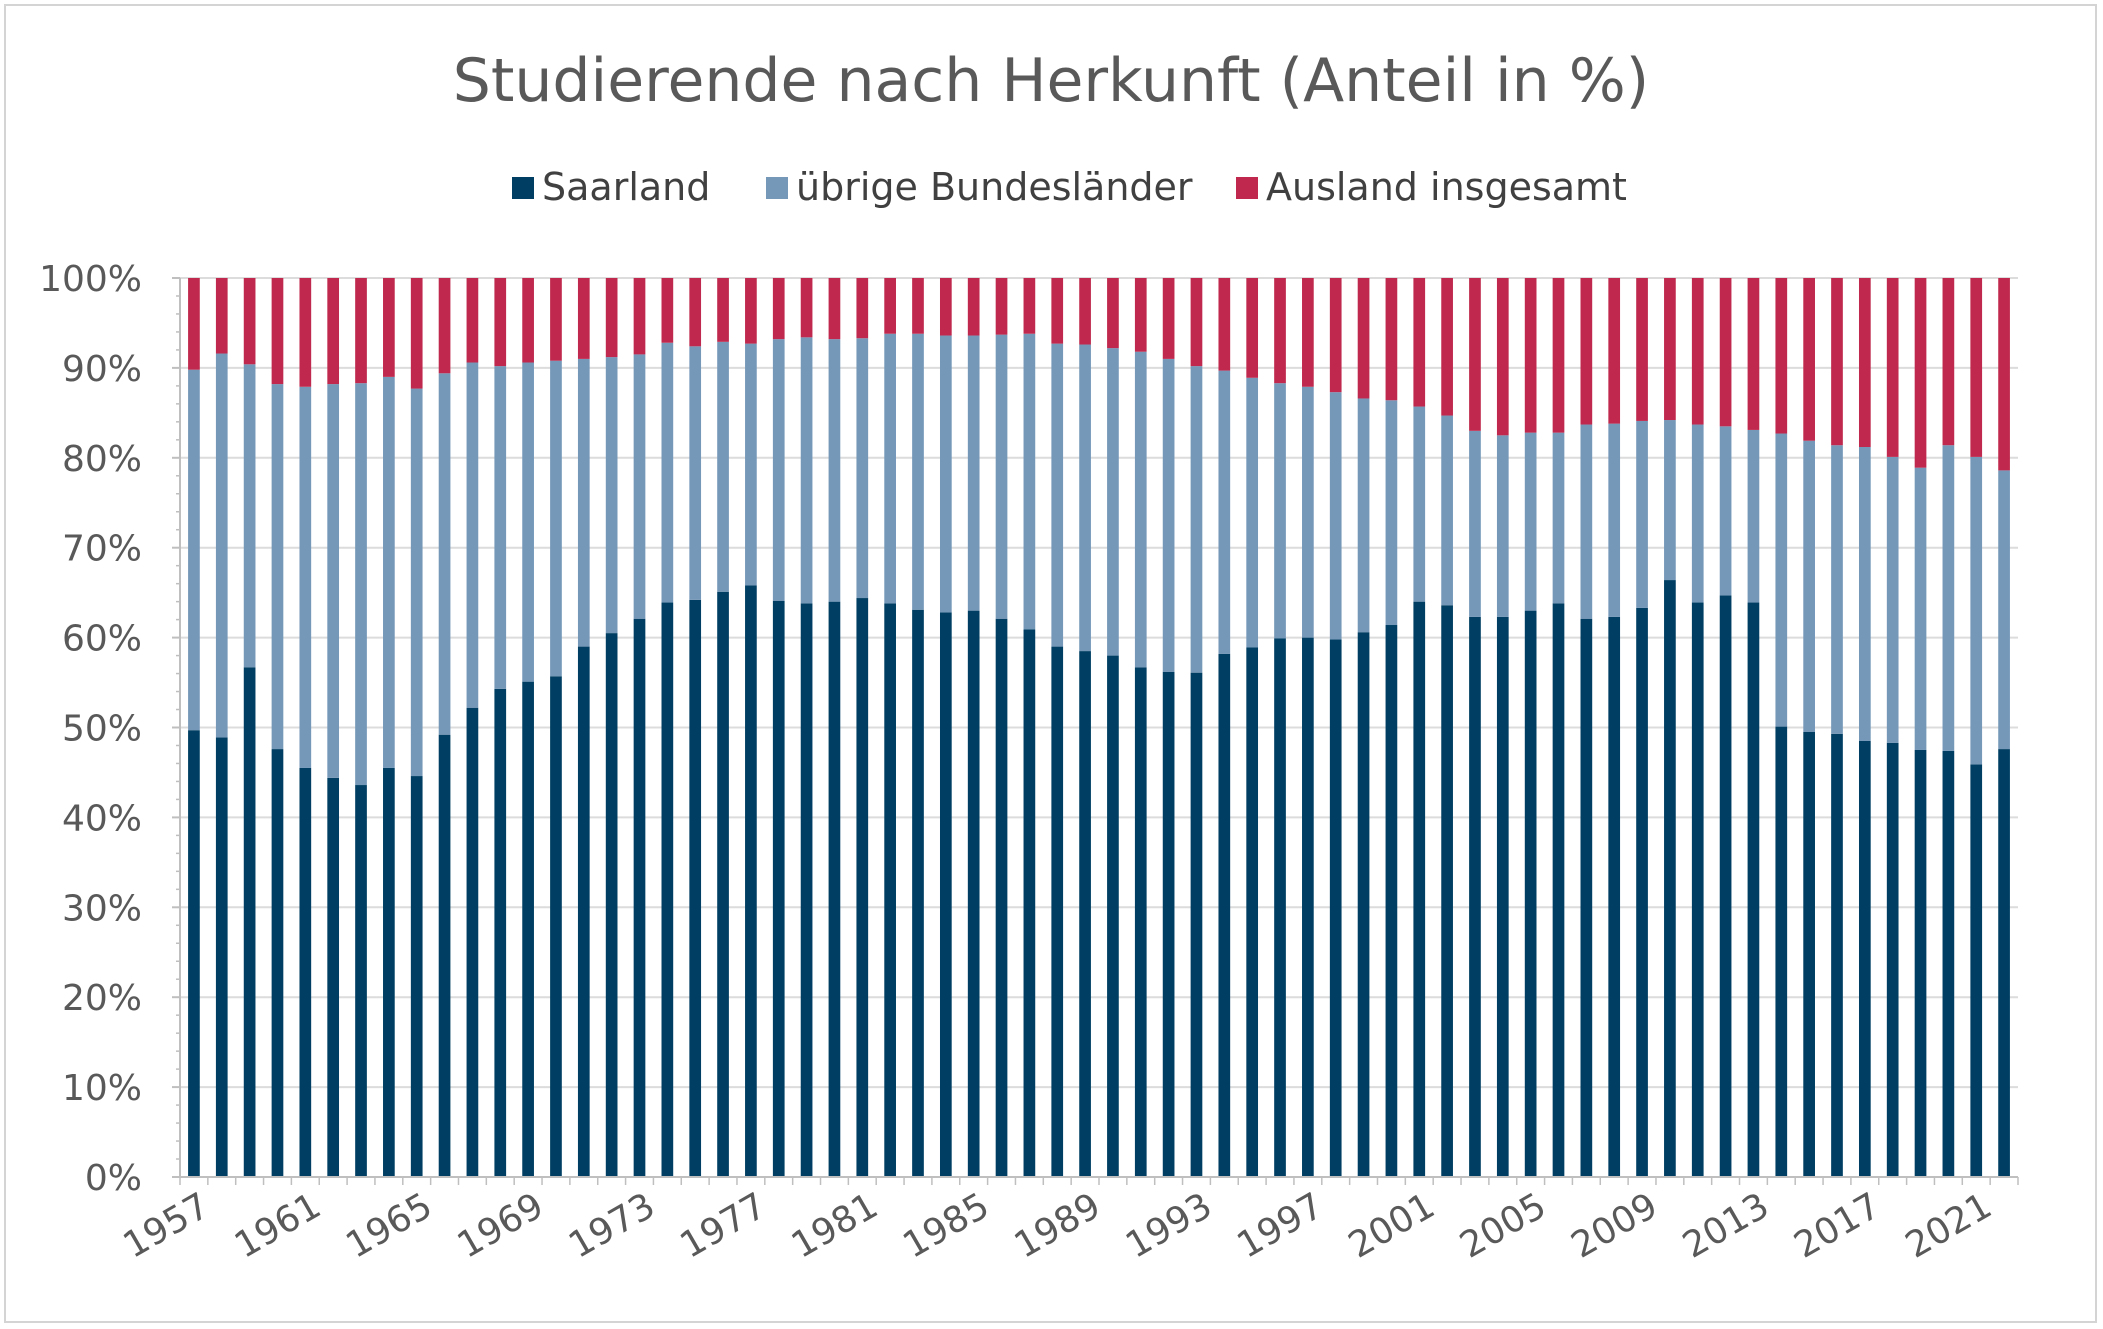 The width and height of the screenshot is (2103, 1329). What do you see at coordinates (1530, 521) in the screenshot?
I see `bar-uebrige-bundeslaender-2005` at bounding box center [1530, 521].